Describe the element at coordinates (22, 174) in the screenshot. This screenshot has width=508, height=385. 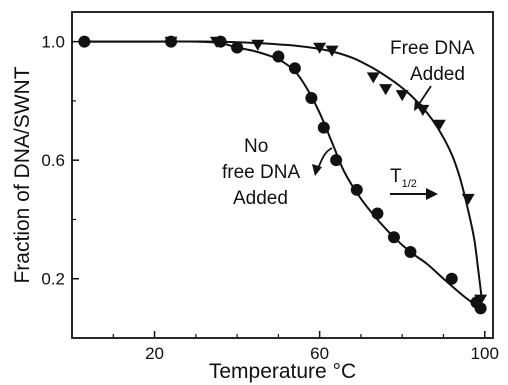
I see `y-axis-label: Fraction of DNA/SWNT` at that location.